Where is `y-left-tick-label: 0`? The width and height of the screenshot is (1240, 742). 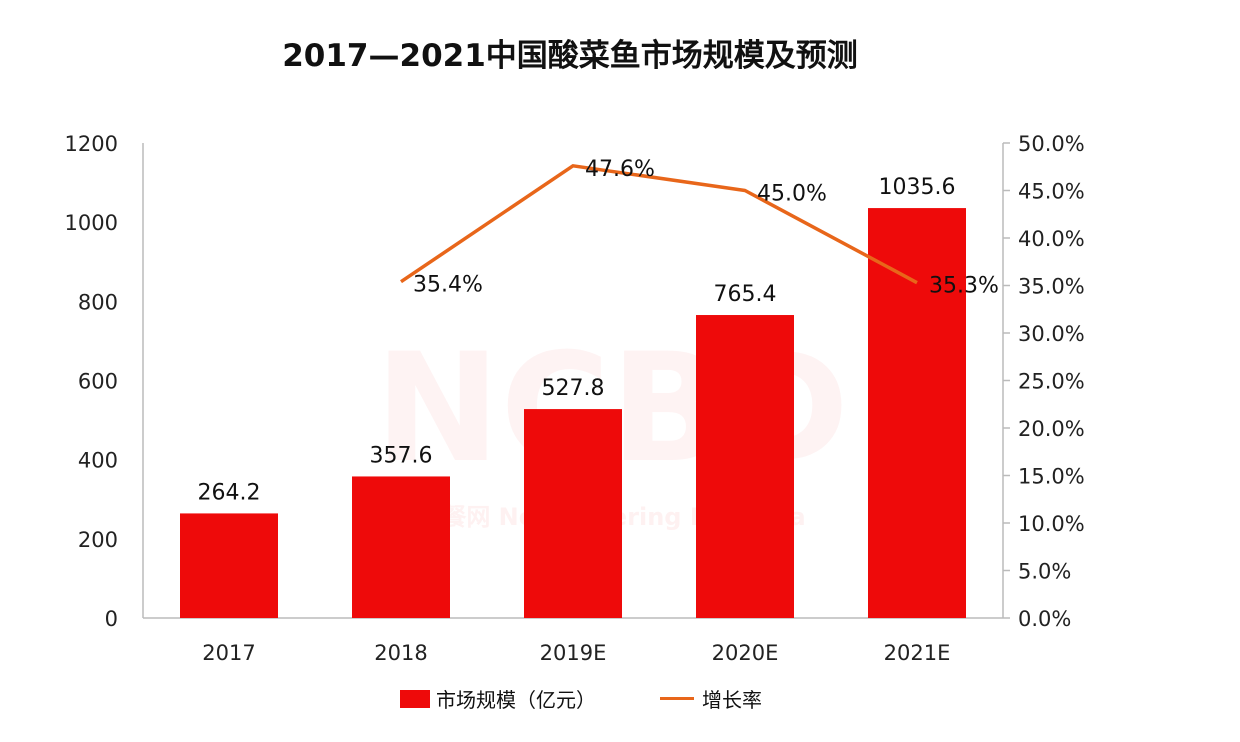 y-left-tick-label: 0 is located at coordinates (111, 619).